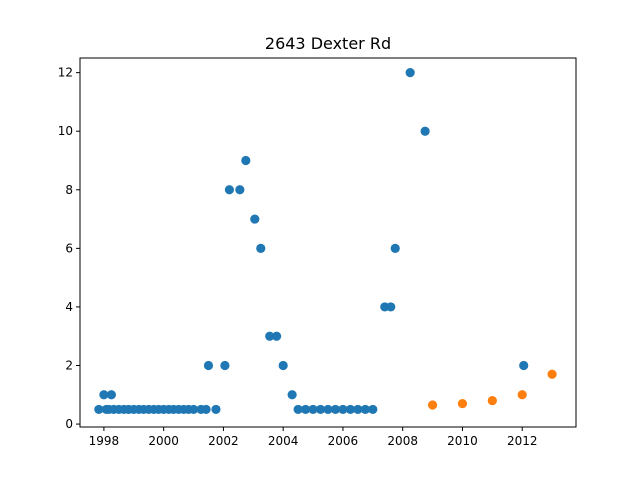 The width and height of the screenshot is (640, 480). I want to click on x-tick-label: 2000, so click(163, 441).